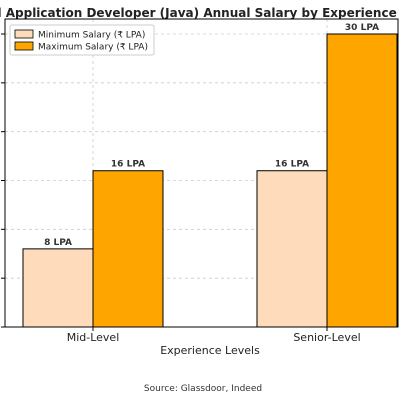  Describe the element at coordinates (93, 48) in the screenshot. I see `legend-entry-label: Maximum Salary (₹ LPA)` at that location.